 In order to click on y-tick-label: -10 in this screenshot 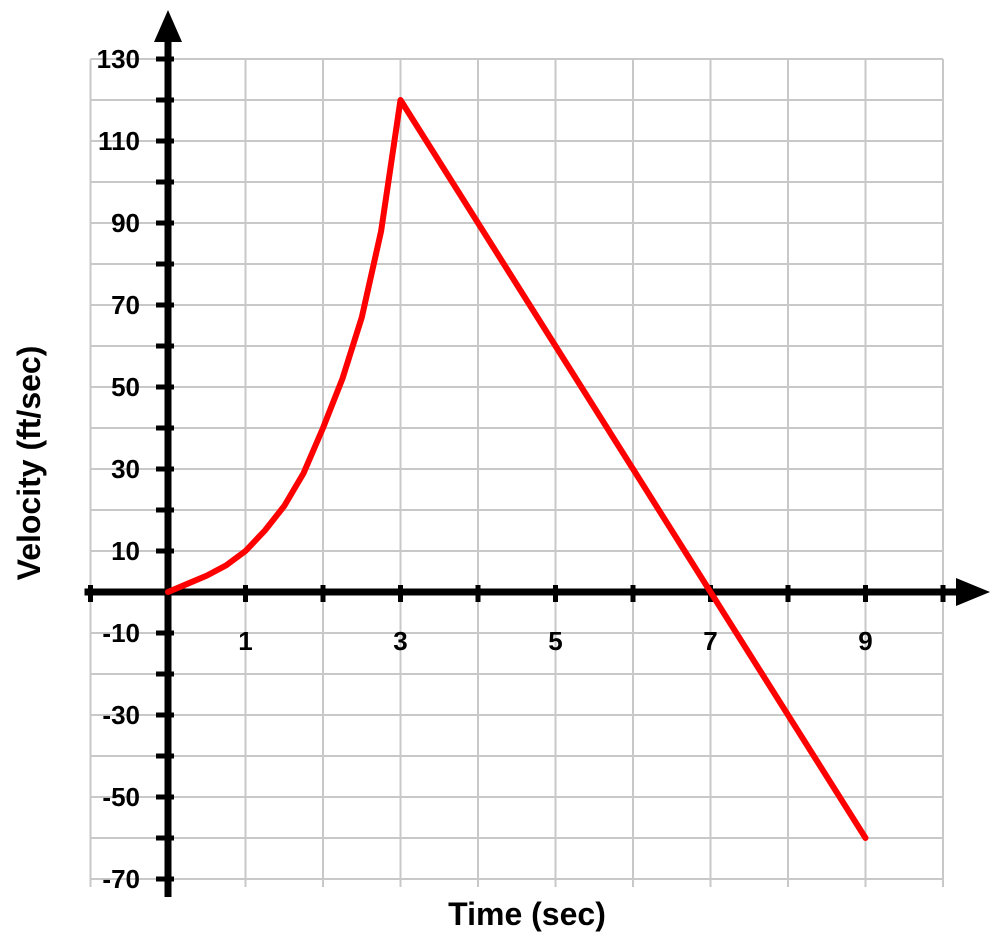, I will do `click(121, 633)`.